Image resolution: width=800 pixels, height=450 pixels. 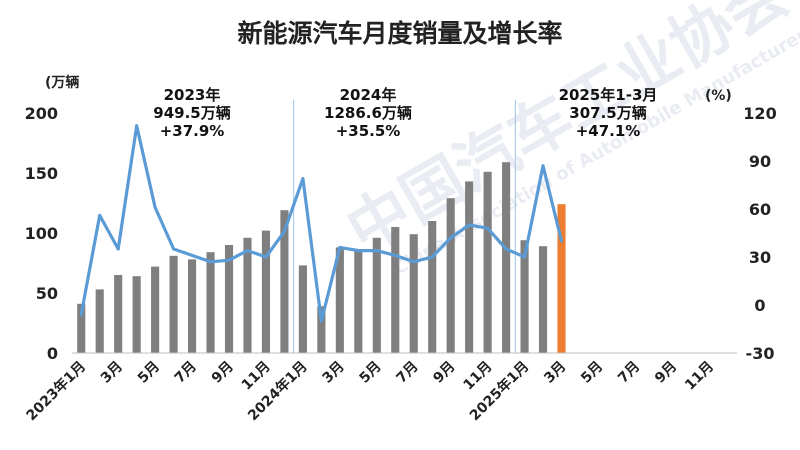 I want to click on right-axis-ticks: -30 0 30 60 90 120, so click(x=759, y=233).